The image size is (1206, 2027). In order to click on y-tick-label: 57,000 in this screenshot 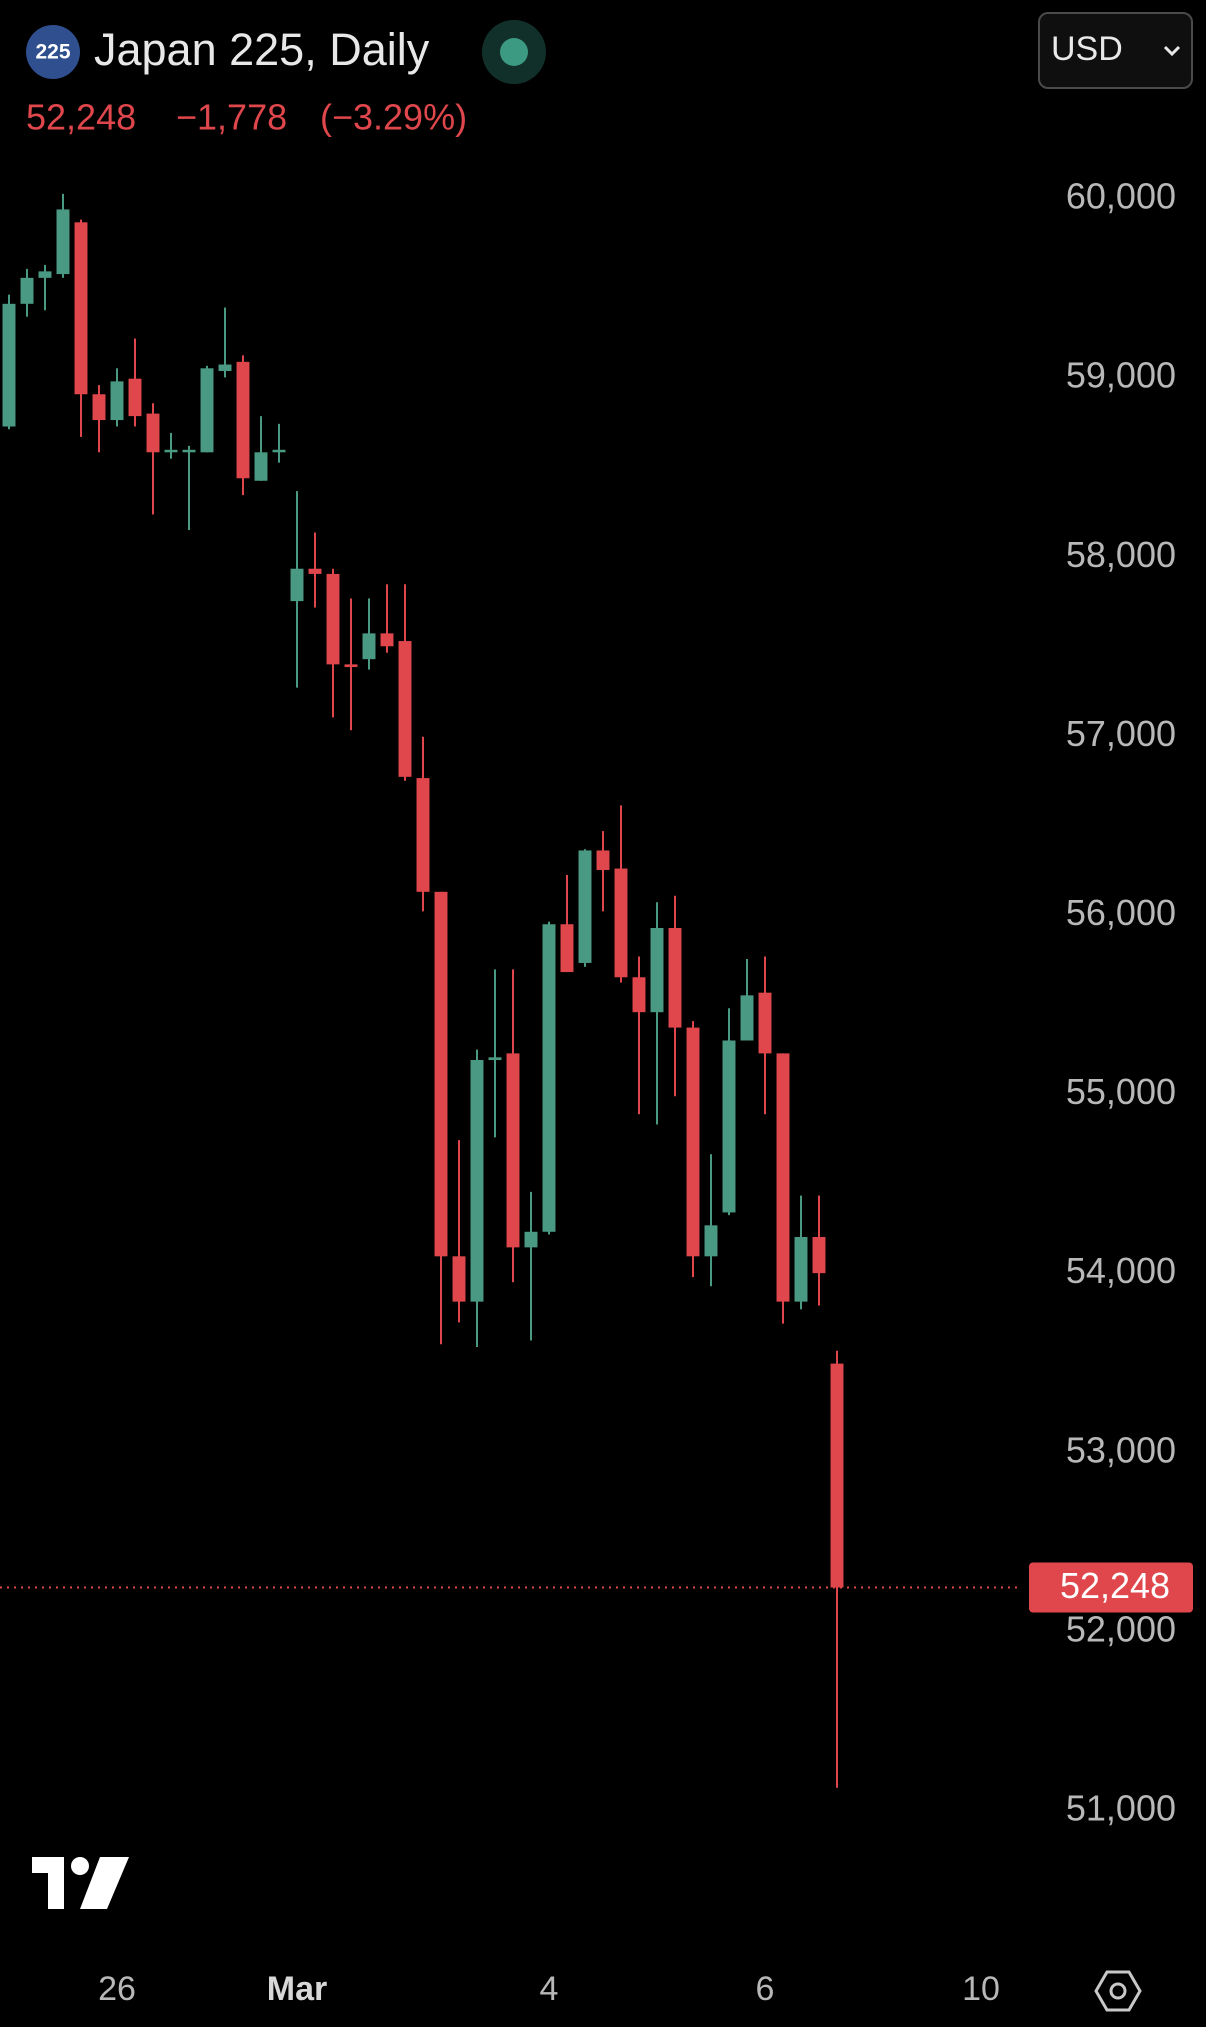, I will do `click(1121, 733)`.